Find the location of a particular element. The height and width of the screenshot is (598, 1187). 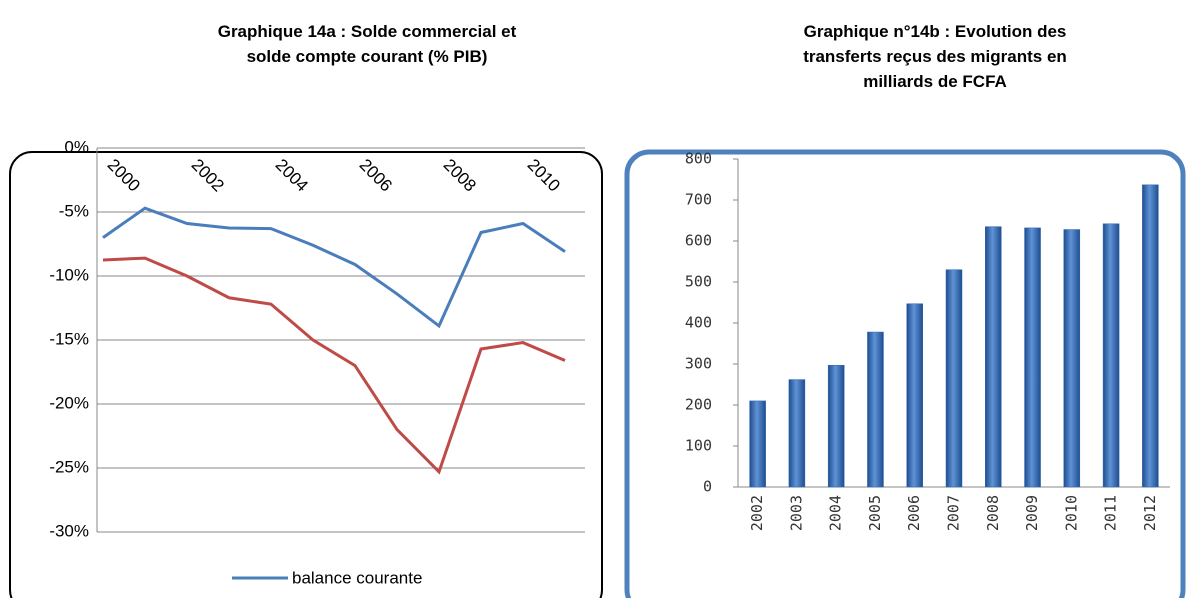

x-tick-label: 2011 is located at coordinates (1111, 513).